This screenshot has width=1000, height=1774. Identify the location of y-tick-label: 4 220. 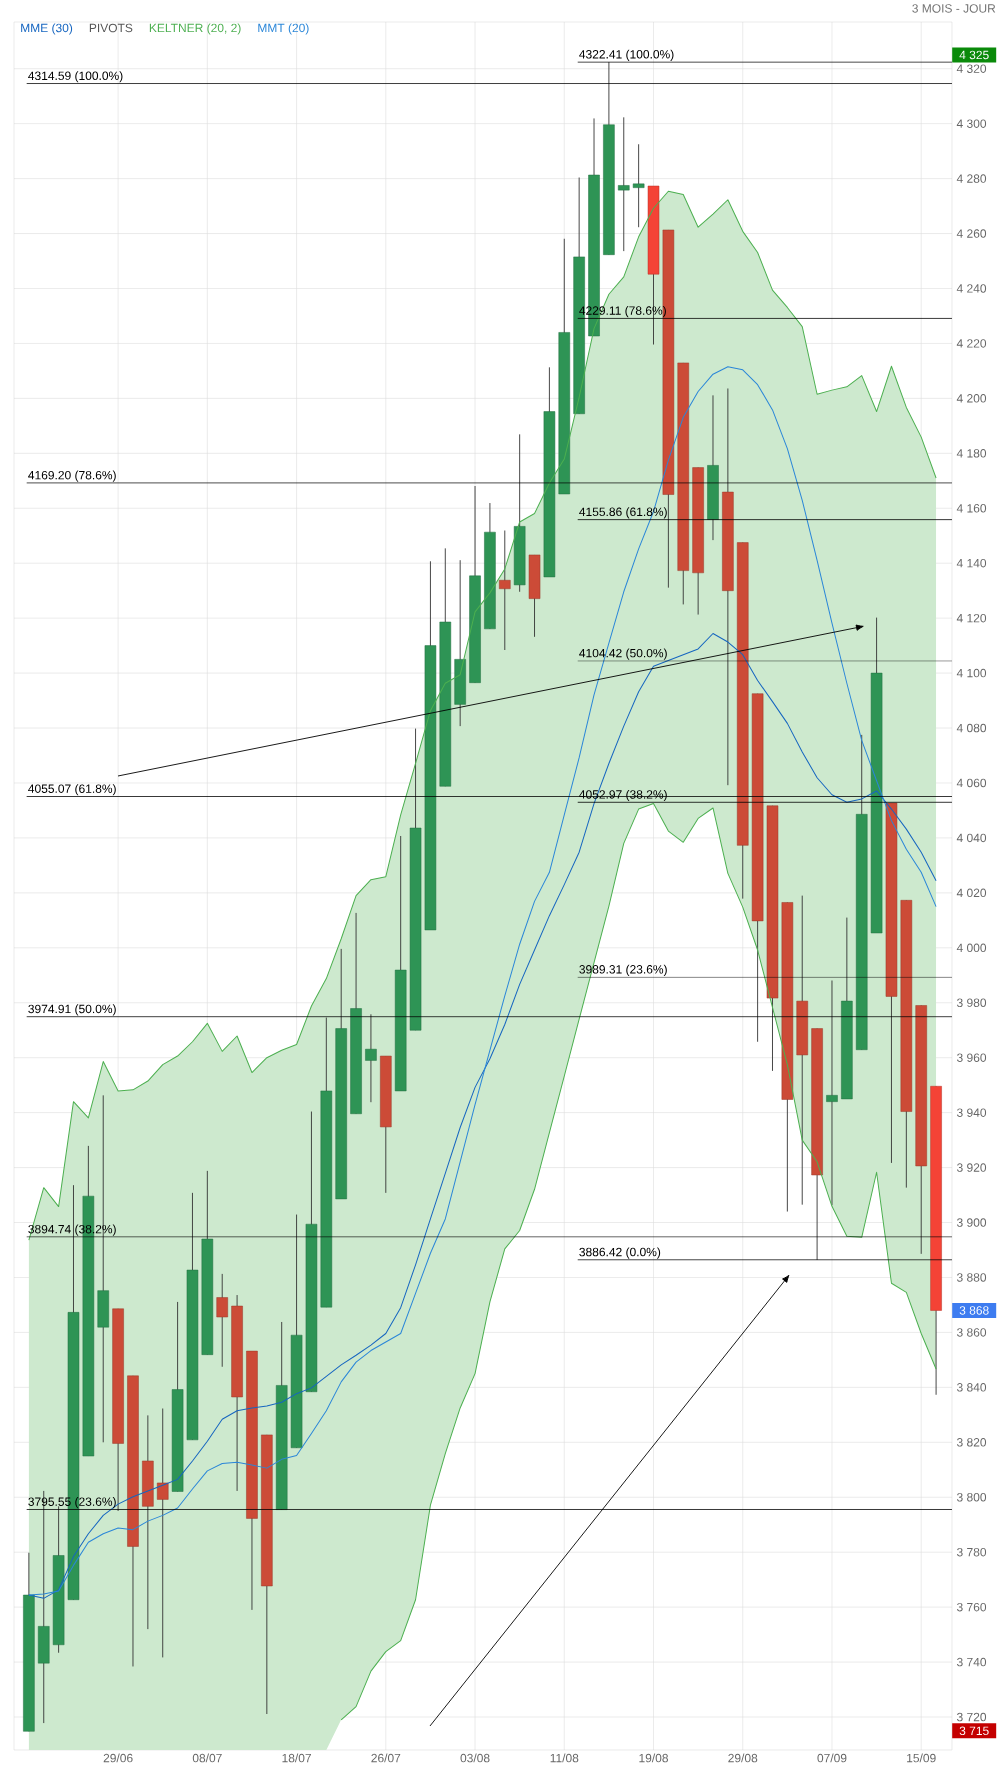
(971, 343).